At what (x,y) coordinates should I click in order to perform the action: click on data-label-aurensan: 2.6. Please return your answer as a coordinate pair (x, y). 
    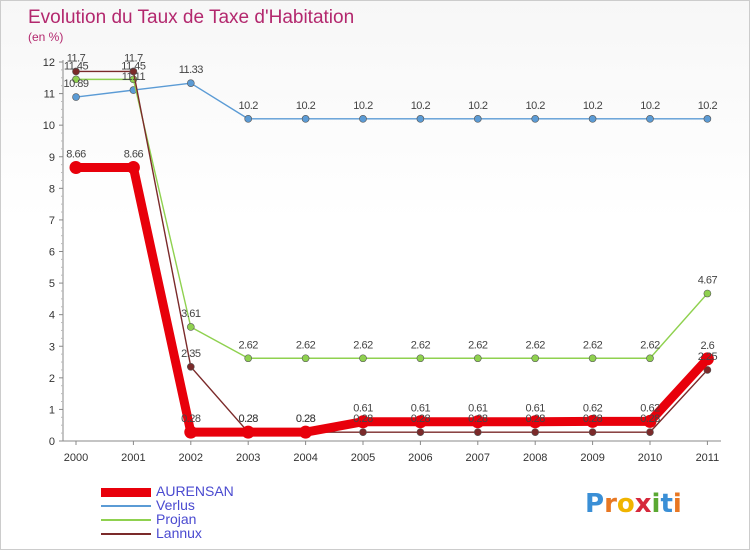
    Looking at the image, I should click on (708, 346).